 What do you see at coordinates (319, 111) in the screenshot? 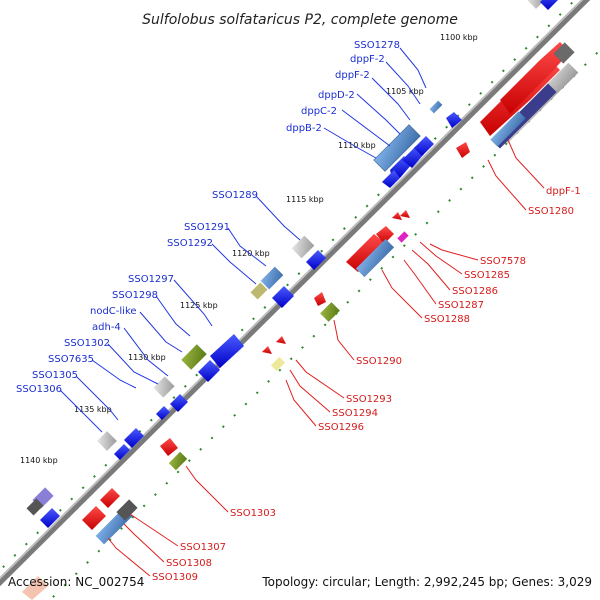
I see `gene-label: dppC-2` at bounding box center [319, 111].